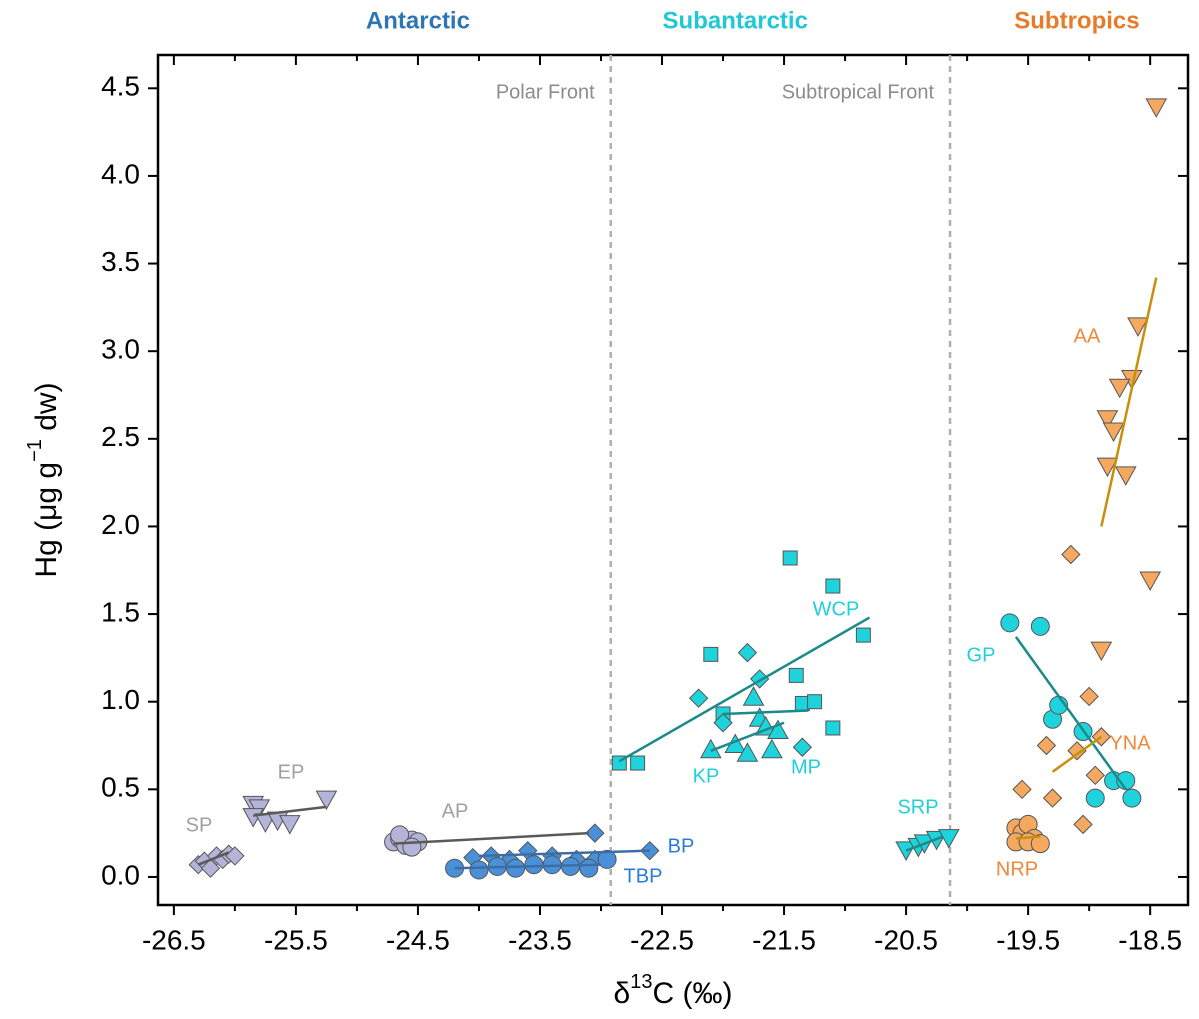  Describe the element at coordinates (836, 609) in the screenshot. I see `group-label: WCP` at that location.